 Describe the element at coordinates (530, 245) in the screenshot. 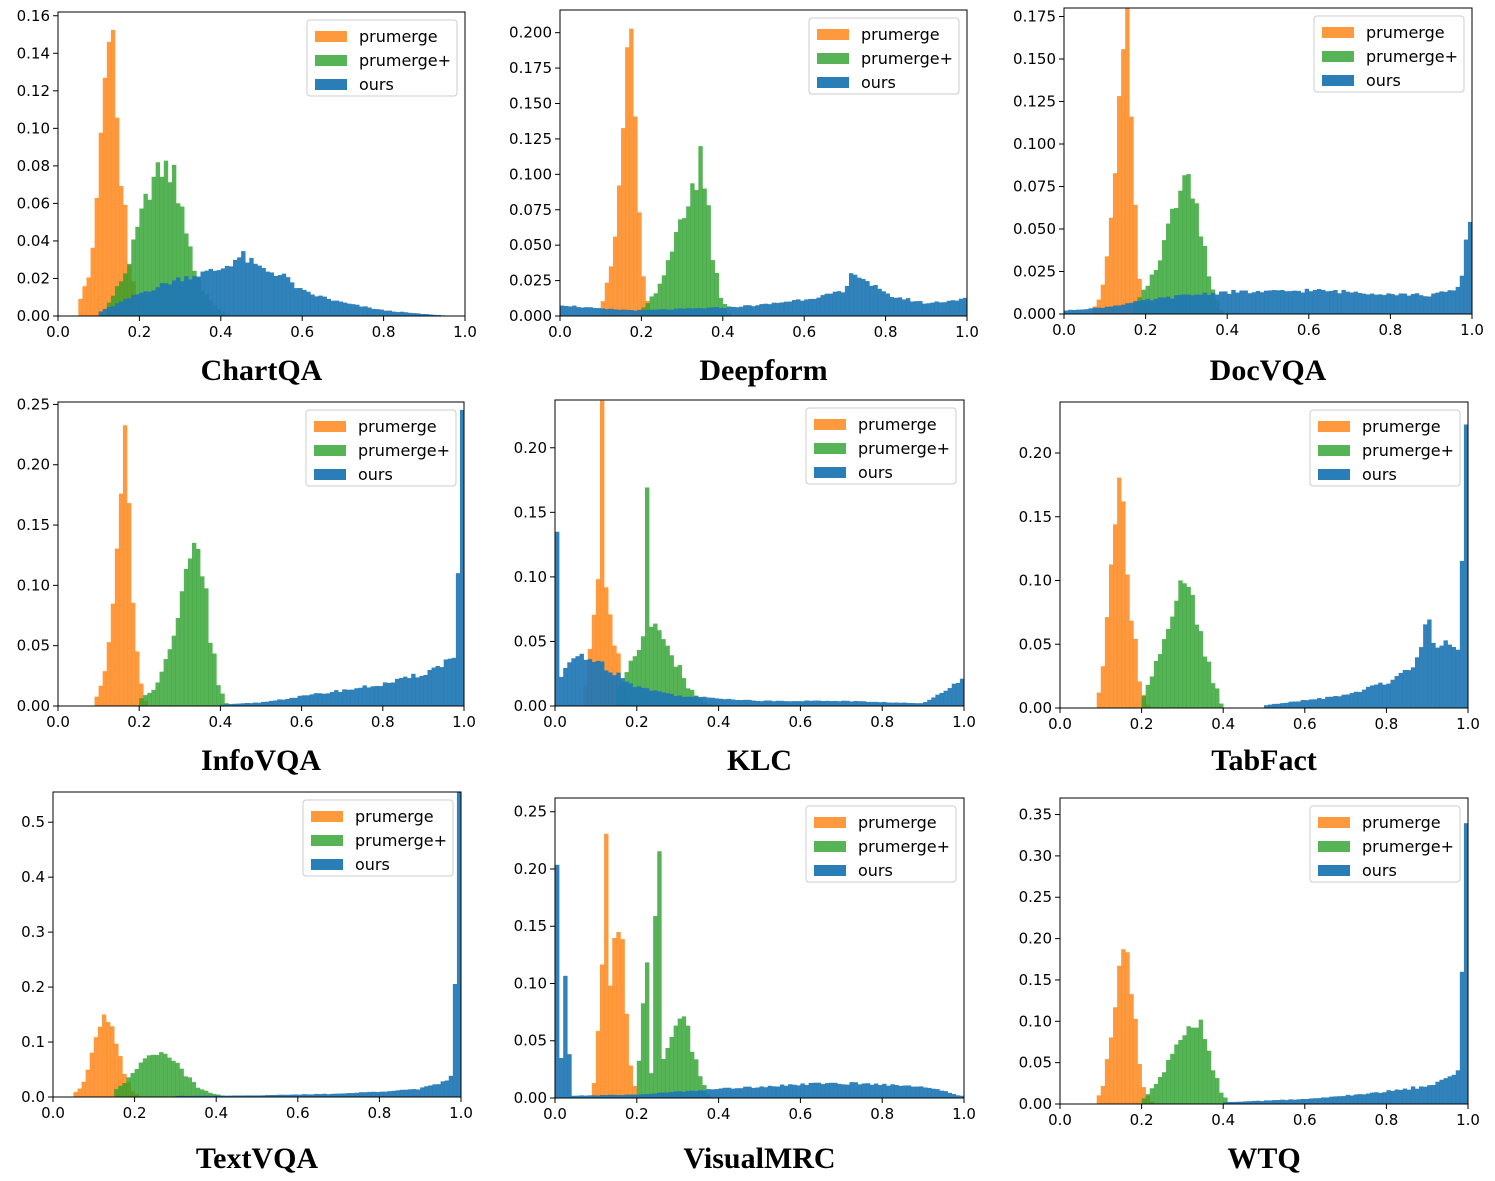

I see `y-tick-label: 0.050` at that location.